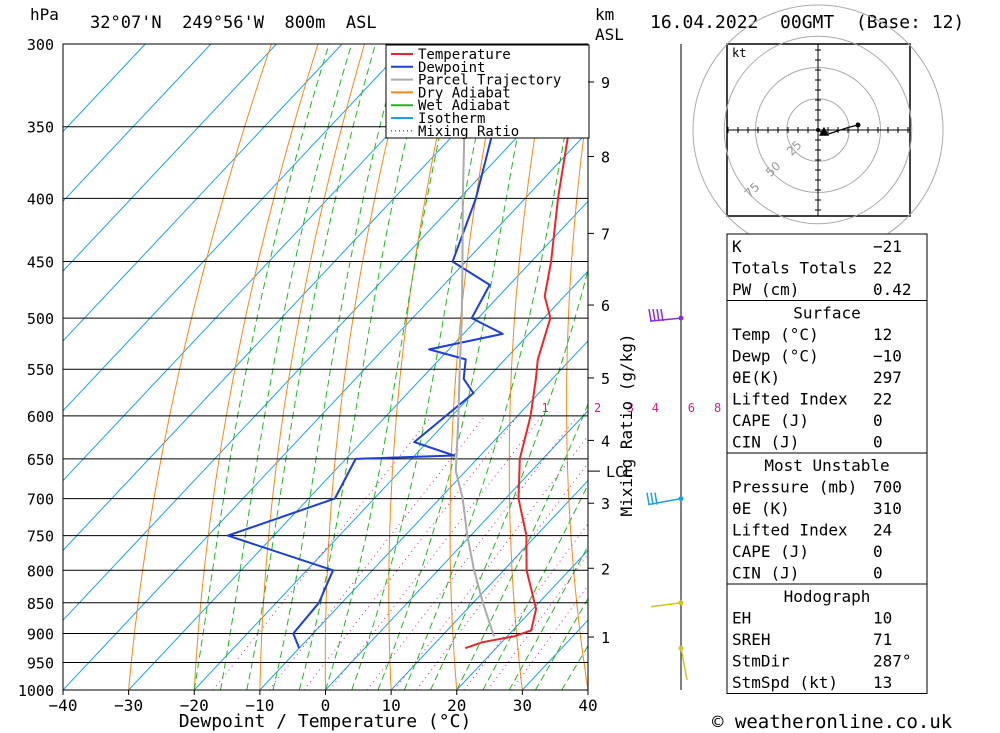 The height and width of the screenshot is (733, 1000). Describe the element at coordinates (605, 379) in the screenshot. I see `km-tick-label: 5` at that location.